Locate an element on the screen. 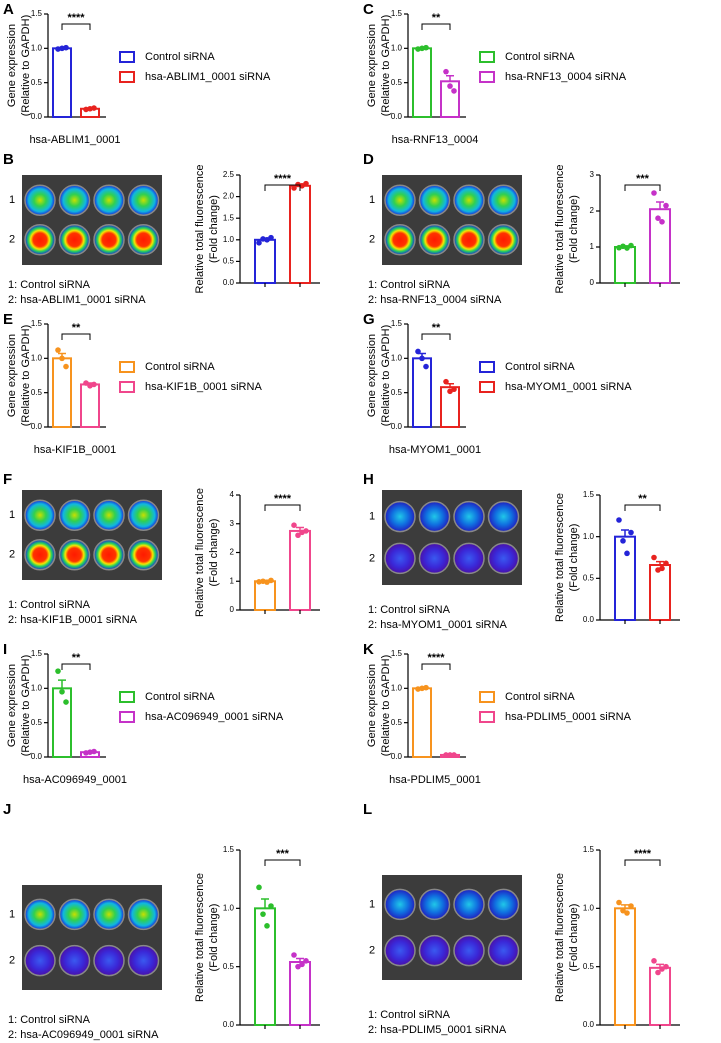 The height and width of the screenshot is (1043, 721). y-tick-label: 4 is located at coordinates (232, 494).